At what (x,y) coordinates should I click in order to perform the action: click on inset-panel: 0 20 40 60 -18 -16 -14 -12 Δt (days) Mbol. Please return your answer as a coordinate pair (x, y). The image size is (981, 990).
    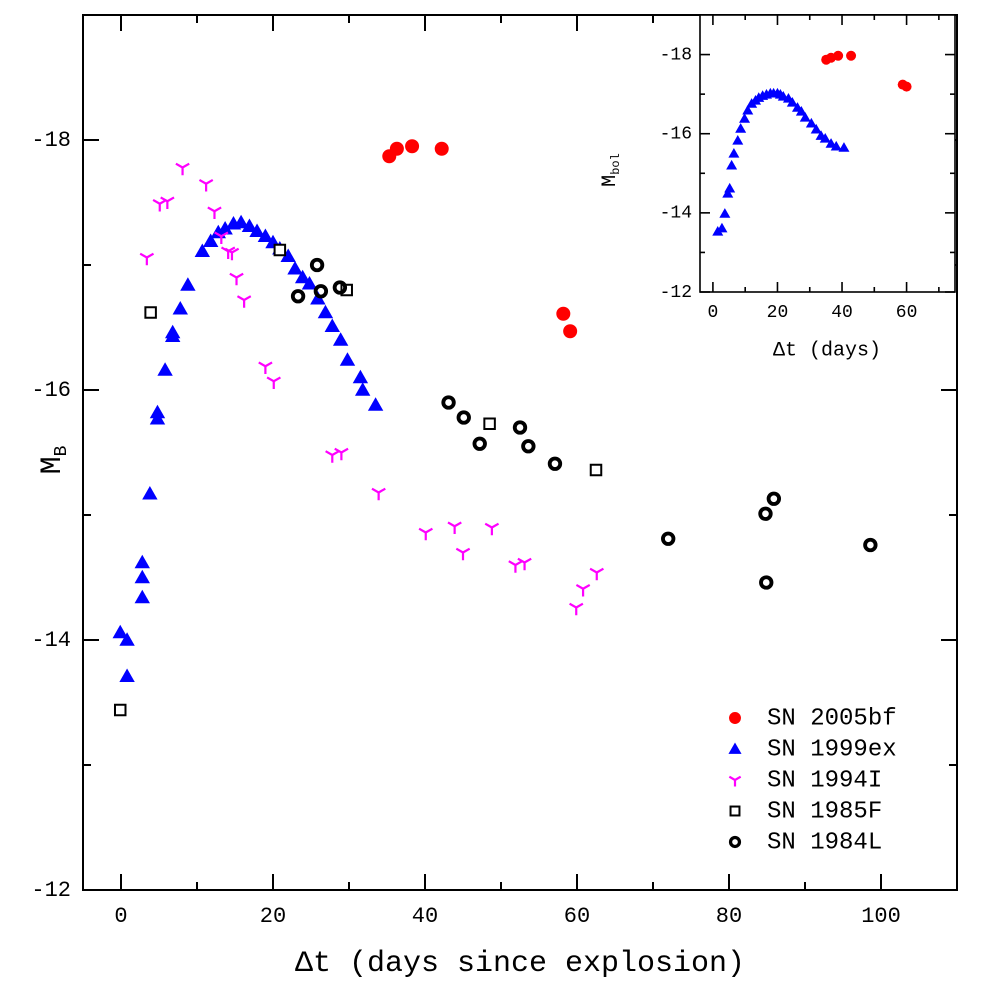
    Looking at the image, I should click on (777, 188).